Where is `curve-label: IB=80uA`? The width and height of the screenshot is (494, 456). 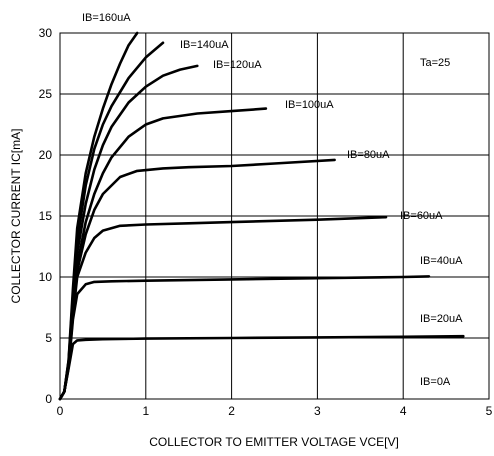
curve-label: IB=80uA is located at coordinates (368, 155).